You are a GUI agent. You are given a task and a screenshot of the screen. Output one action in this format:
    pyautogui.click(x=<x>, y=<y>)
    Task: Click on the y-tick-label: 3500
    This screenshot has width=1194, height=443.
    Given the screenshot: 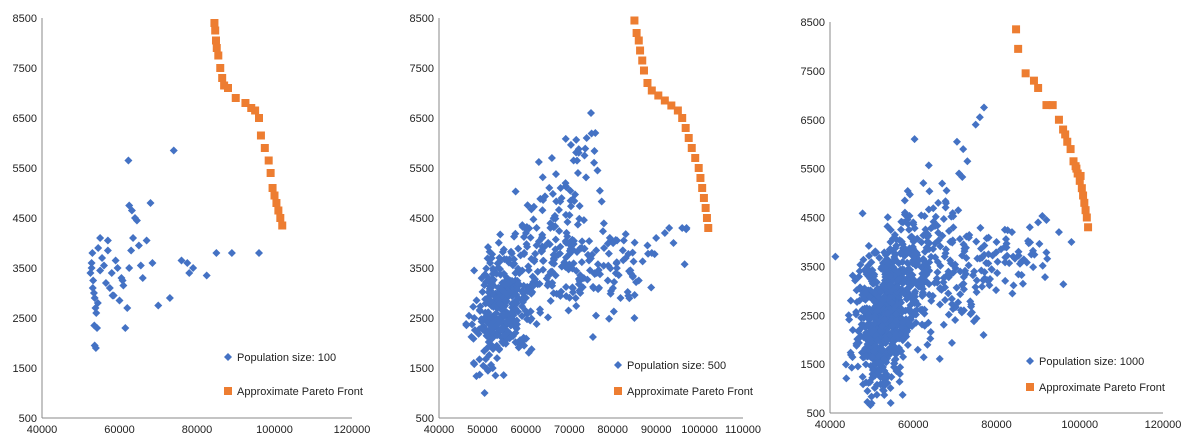 What is the action you would take?
    pyautogui.click(x=25, y=269)
    